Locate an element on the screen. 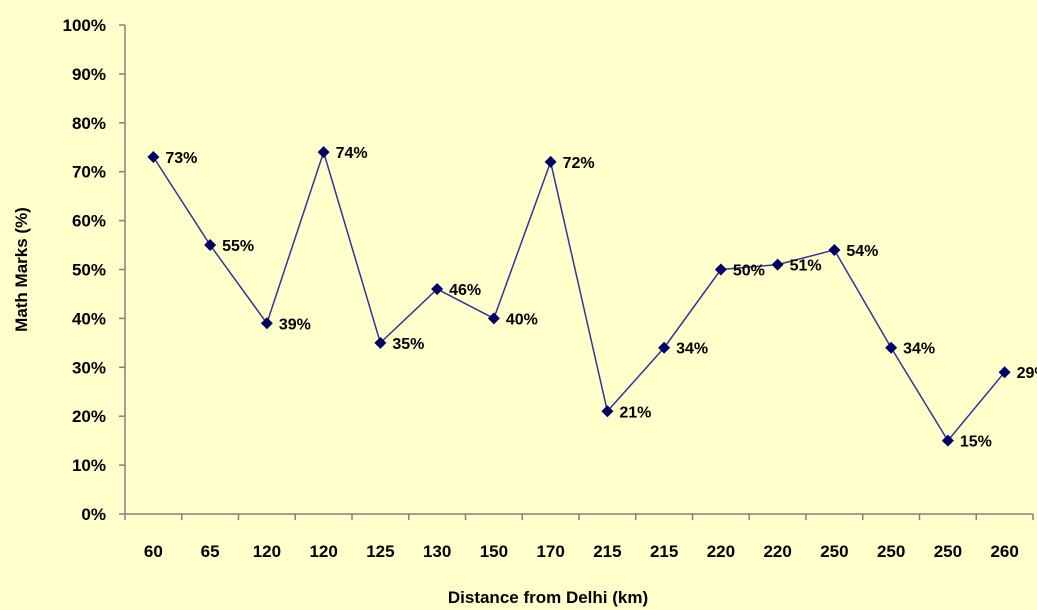 The height and width of the screenshot is (610, 1037). data-label: 54% is located at coordinates (862, 251).